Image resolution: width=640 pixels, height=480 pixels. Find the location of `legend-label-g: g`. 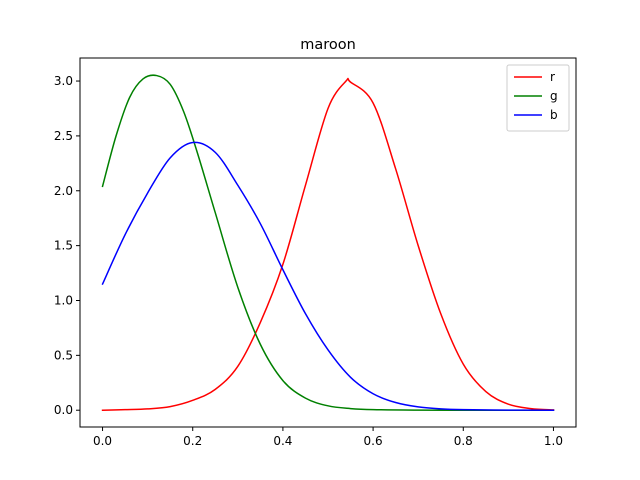

legend-label-g: g is located at coordinates (554, 96).